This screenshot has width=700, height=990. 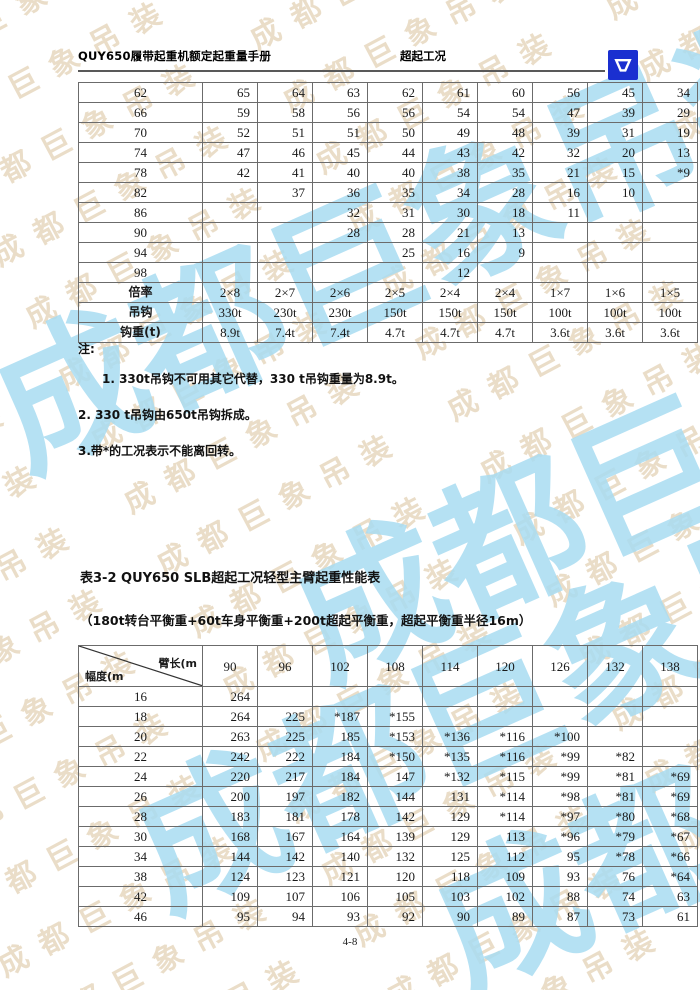 What do you see at coordinates (140, 92) in the screenshot?
I see `row-label: 62` at bounding box center [140, 92].